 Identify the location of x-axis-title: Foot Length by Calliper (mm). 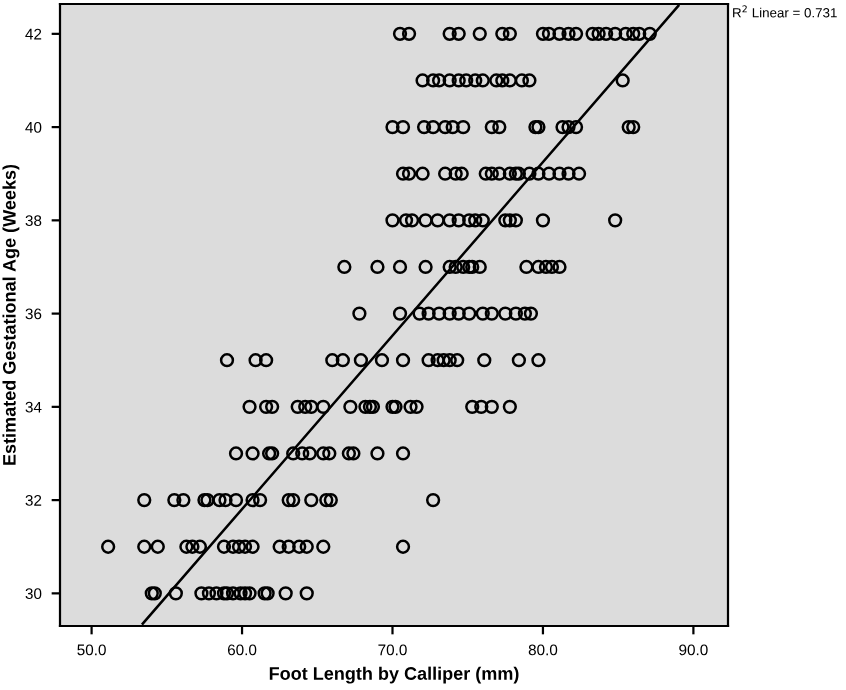
(394, 675).